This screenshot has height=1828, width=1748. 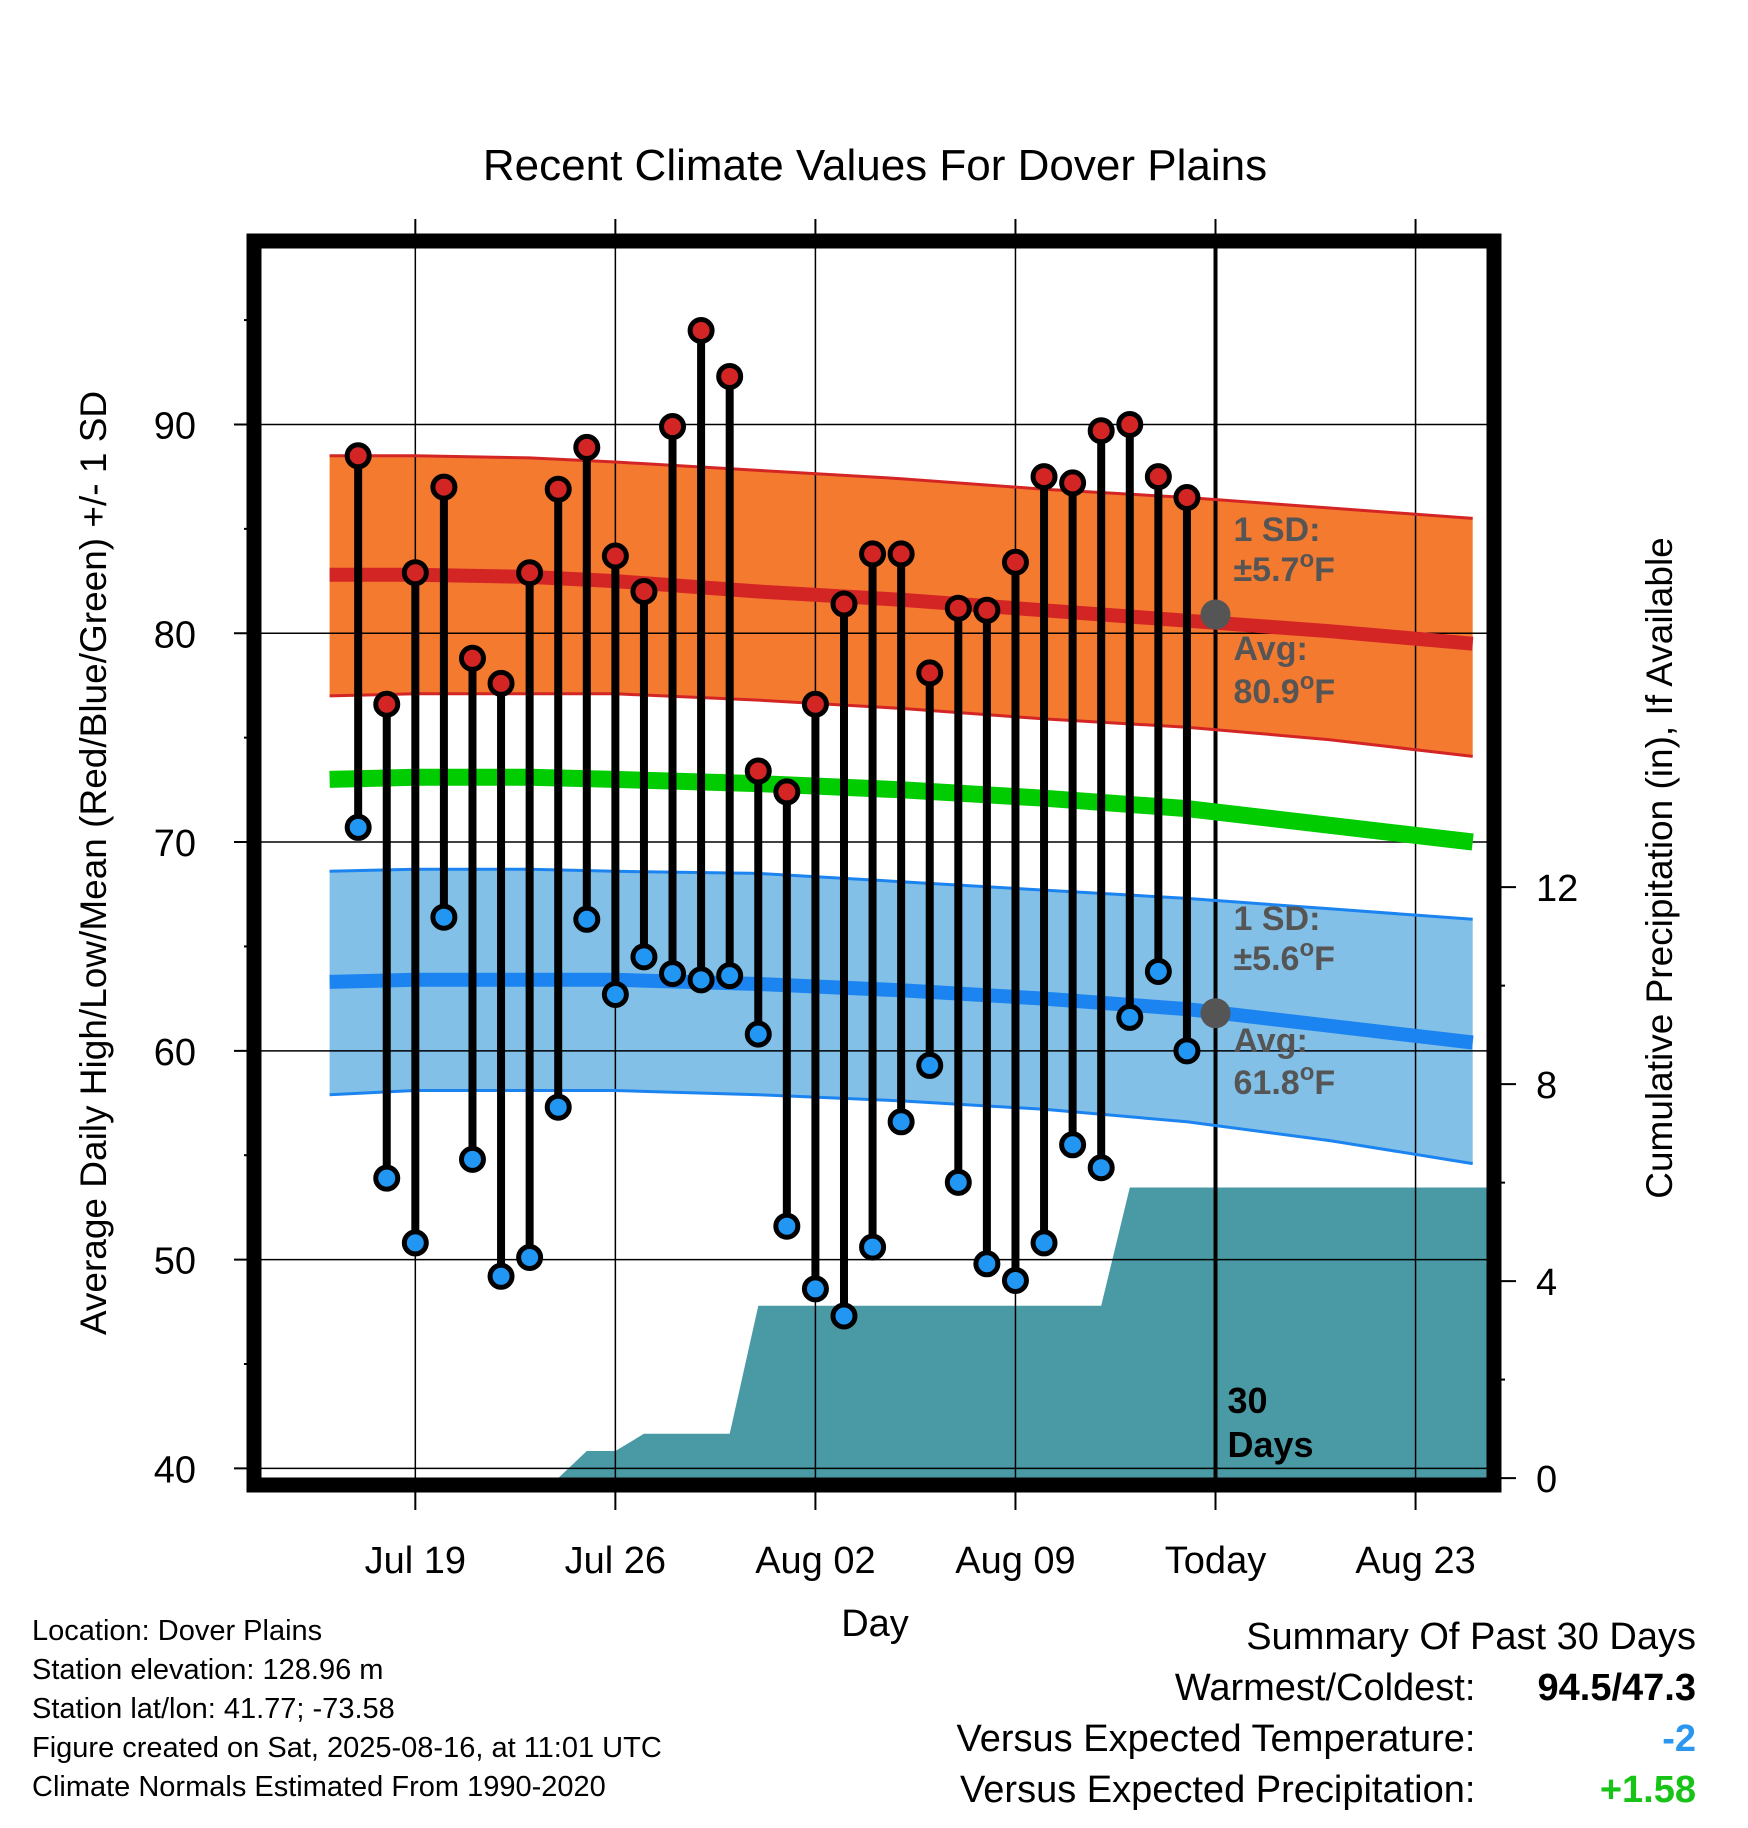 What do you see at coordinates (175, 1470) in the screenshot?
I see `y-tick-label: 40` at bounding box center [175, 1470].